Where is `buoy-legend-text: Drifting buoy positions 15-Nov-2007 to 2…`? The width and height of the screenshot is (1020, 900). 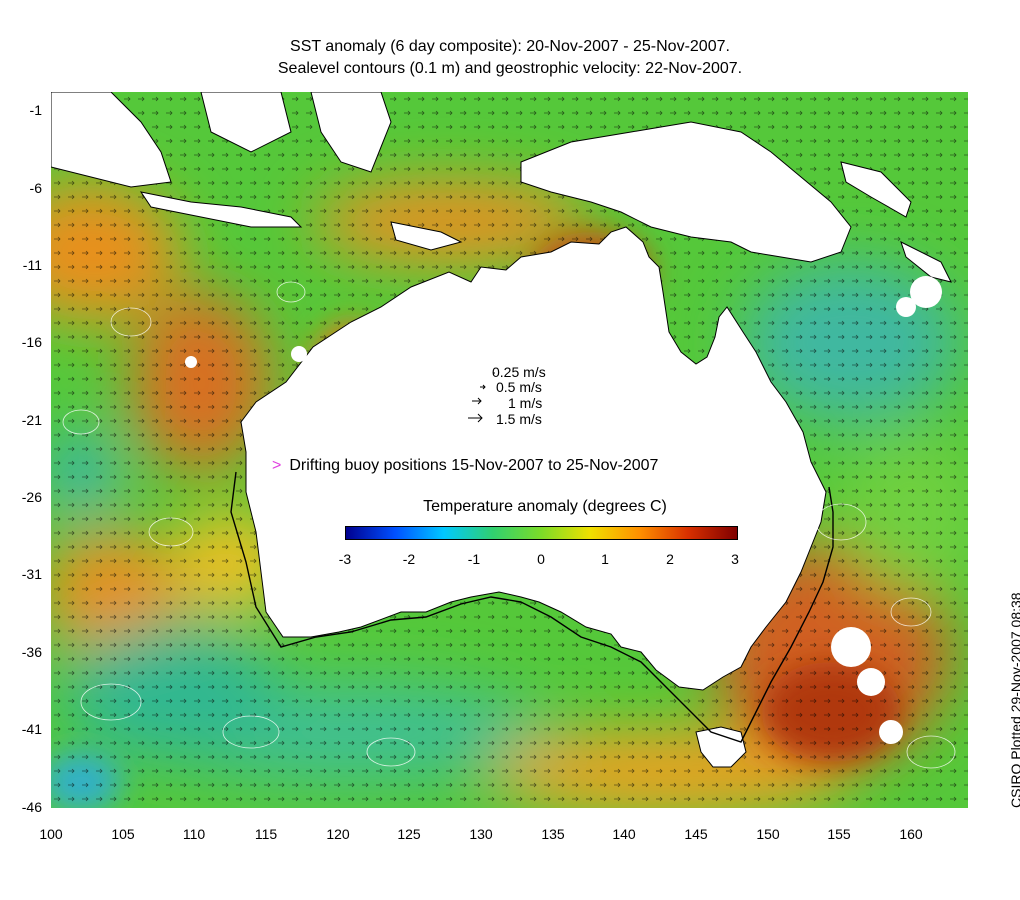
buoy-legend-text: Drifting buoy positions 15-Nov-2007 to 2… is located at coordinates (474, 465).